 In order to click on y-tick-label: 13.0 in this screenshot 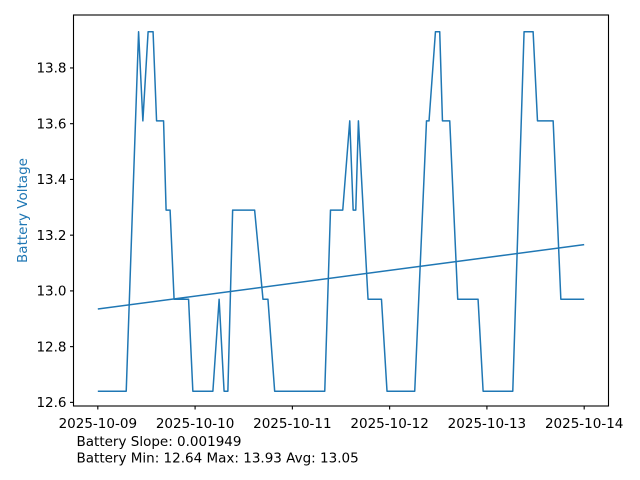, I will do `click(51, 292)`.